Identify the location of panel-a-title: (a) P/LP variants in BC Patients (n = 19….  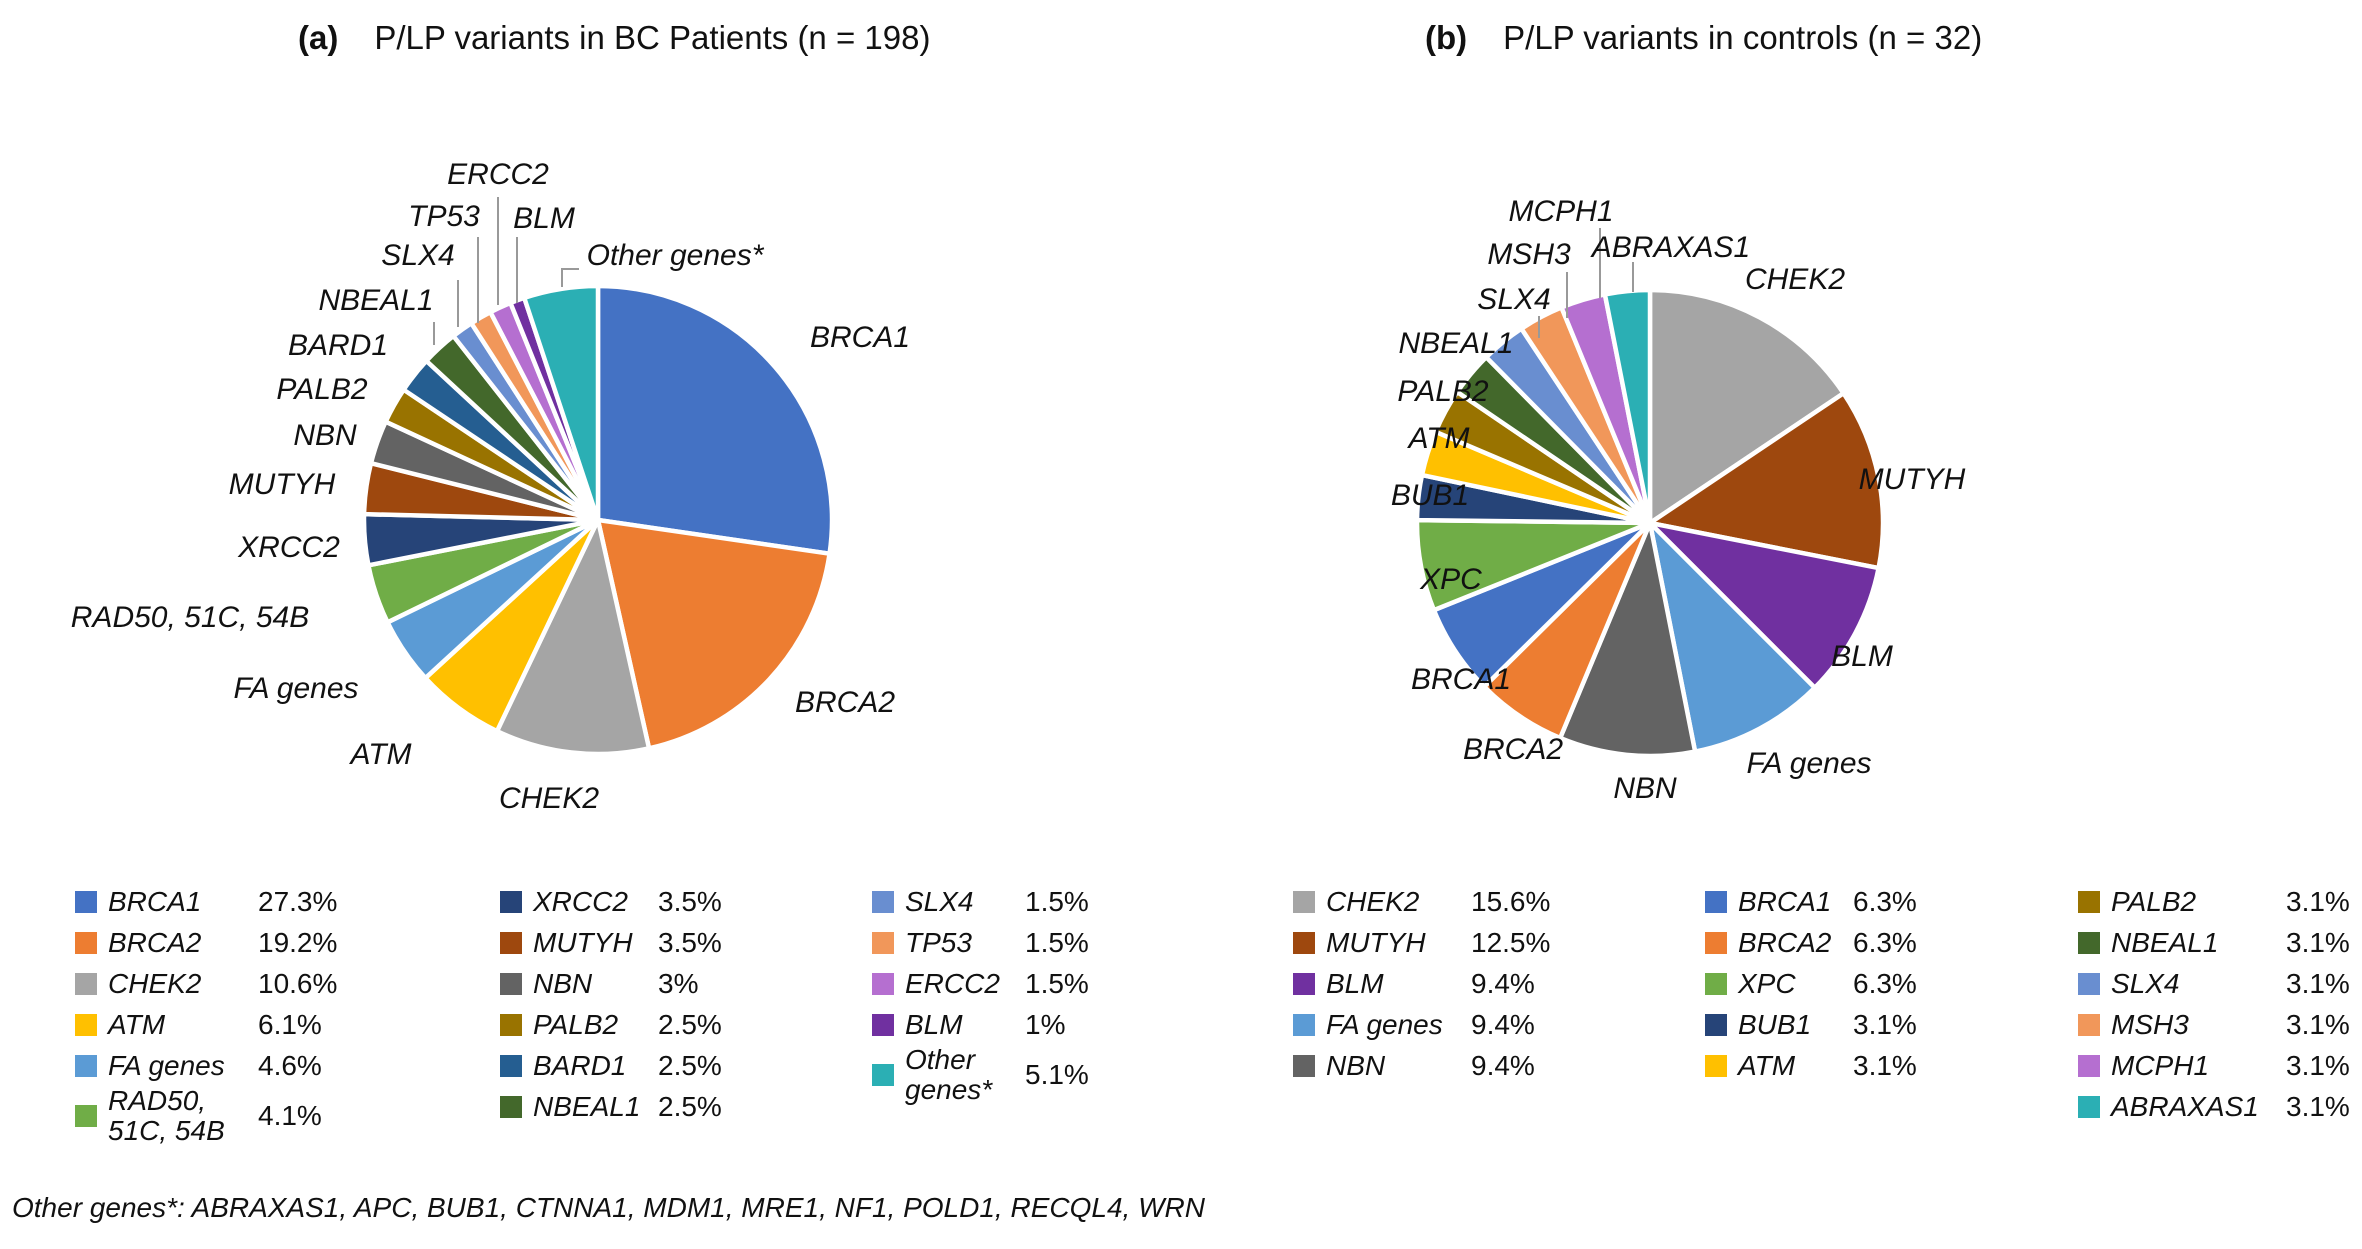
(614, 38).